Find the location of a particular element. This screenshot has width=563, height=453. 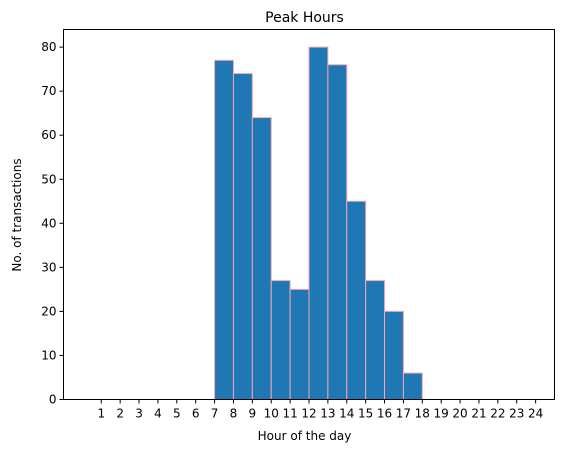

x-tick-label: 17 is located at coordinates (403, 414).